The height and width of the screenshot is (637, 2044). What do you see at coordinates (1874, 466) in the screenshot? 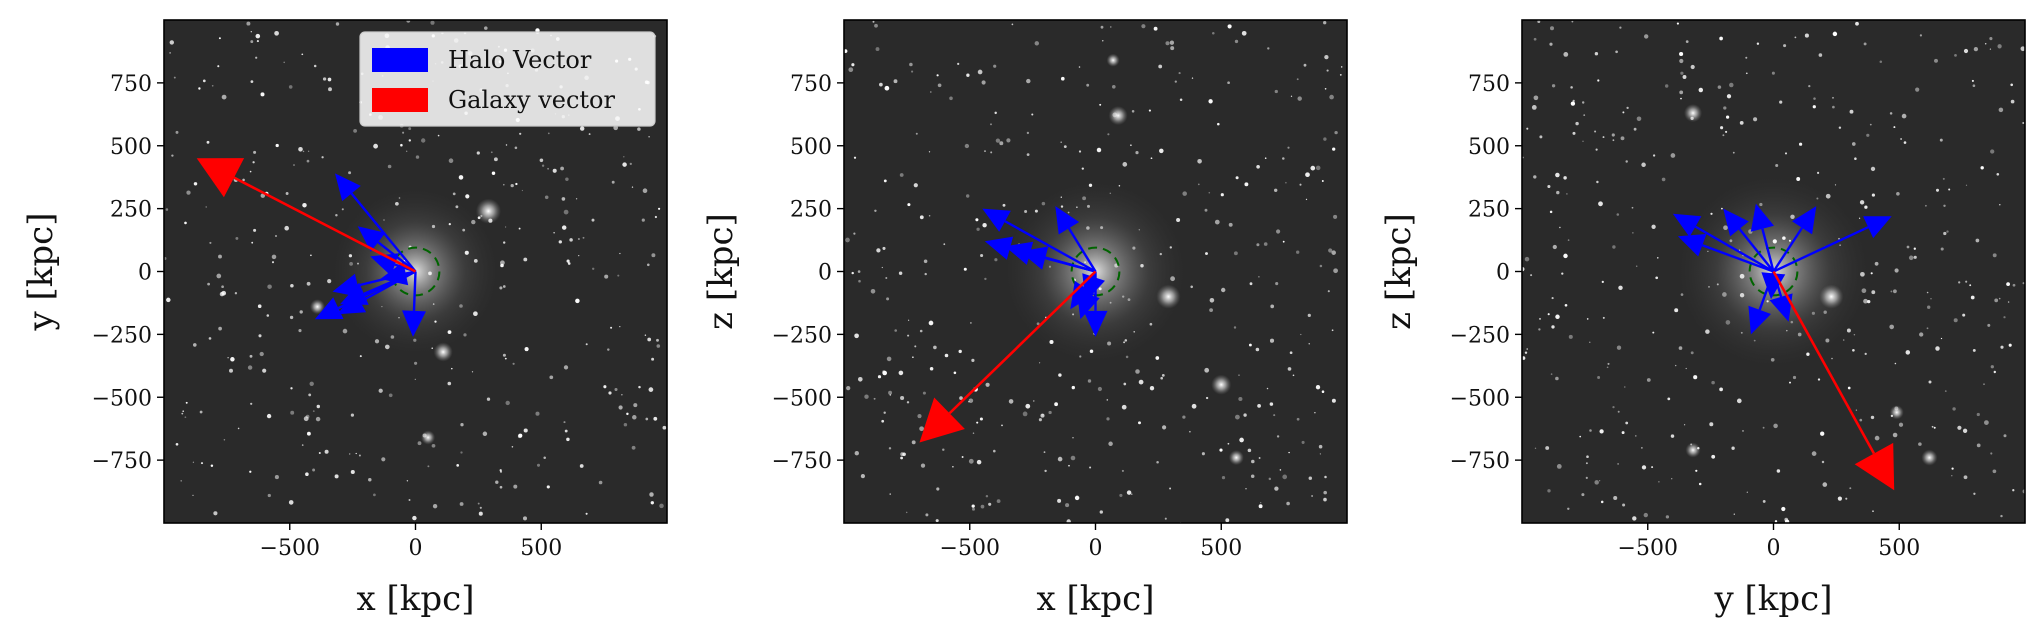
I see `galaxy-vector-arrow-head` at bounding box center [1874, 466].